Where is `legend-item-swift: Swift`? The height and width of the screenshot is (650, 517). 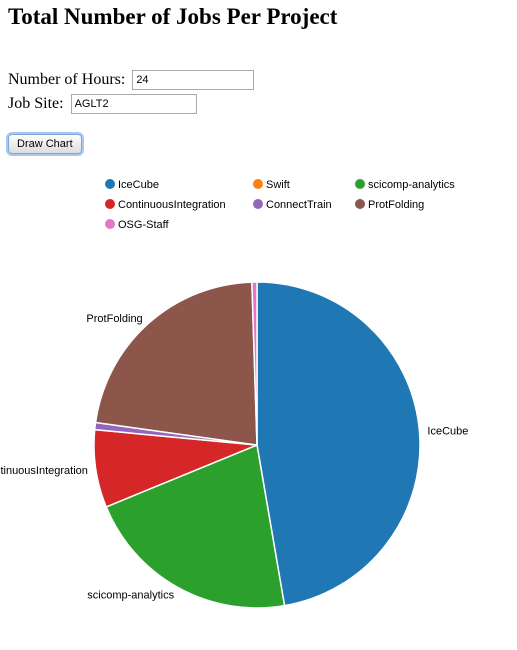 legend-item-swift: Swift is located at coordinates (271, 185).